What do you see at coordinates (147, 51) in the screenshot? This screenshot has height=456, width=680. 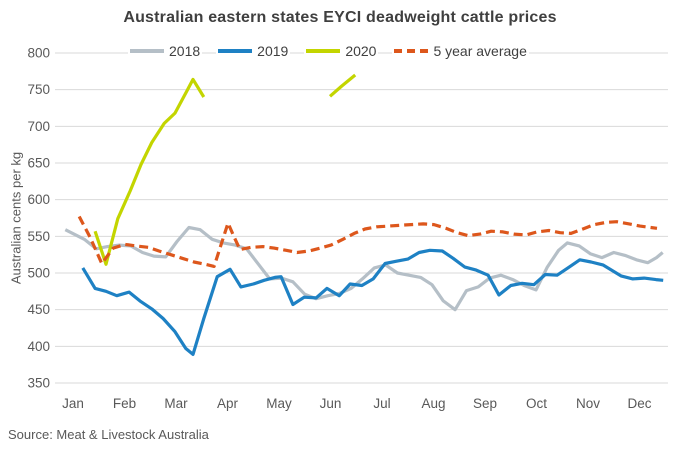 I see `legend-swatch-2018` at bounding box center [147, 51].